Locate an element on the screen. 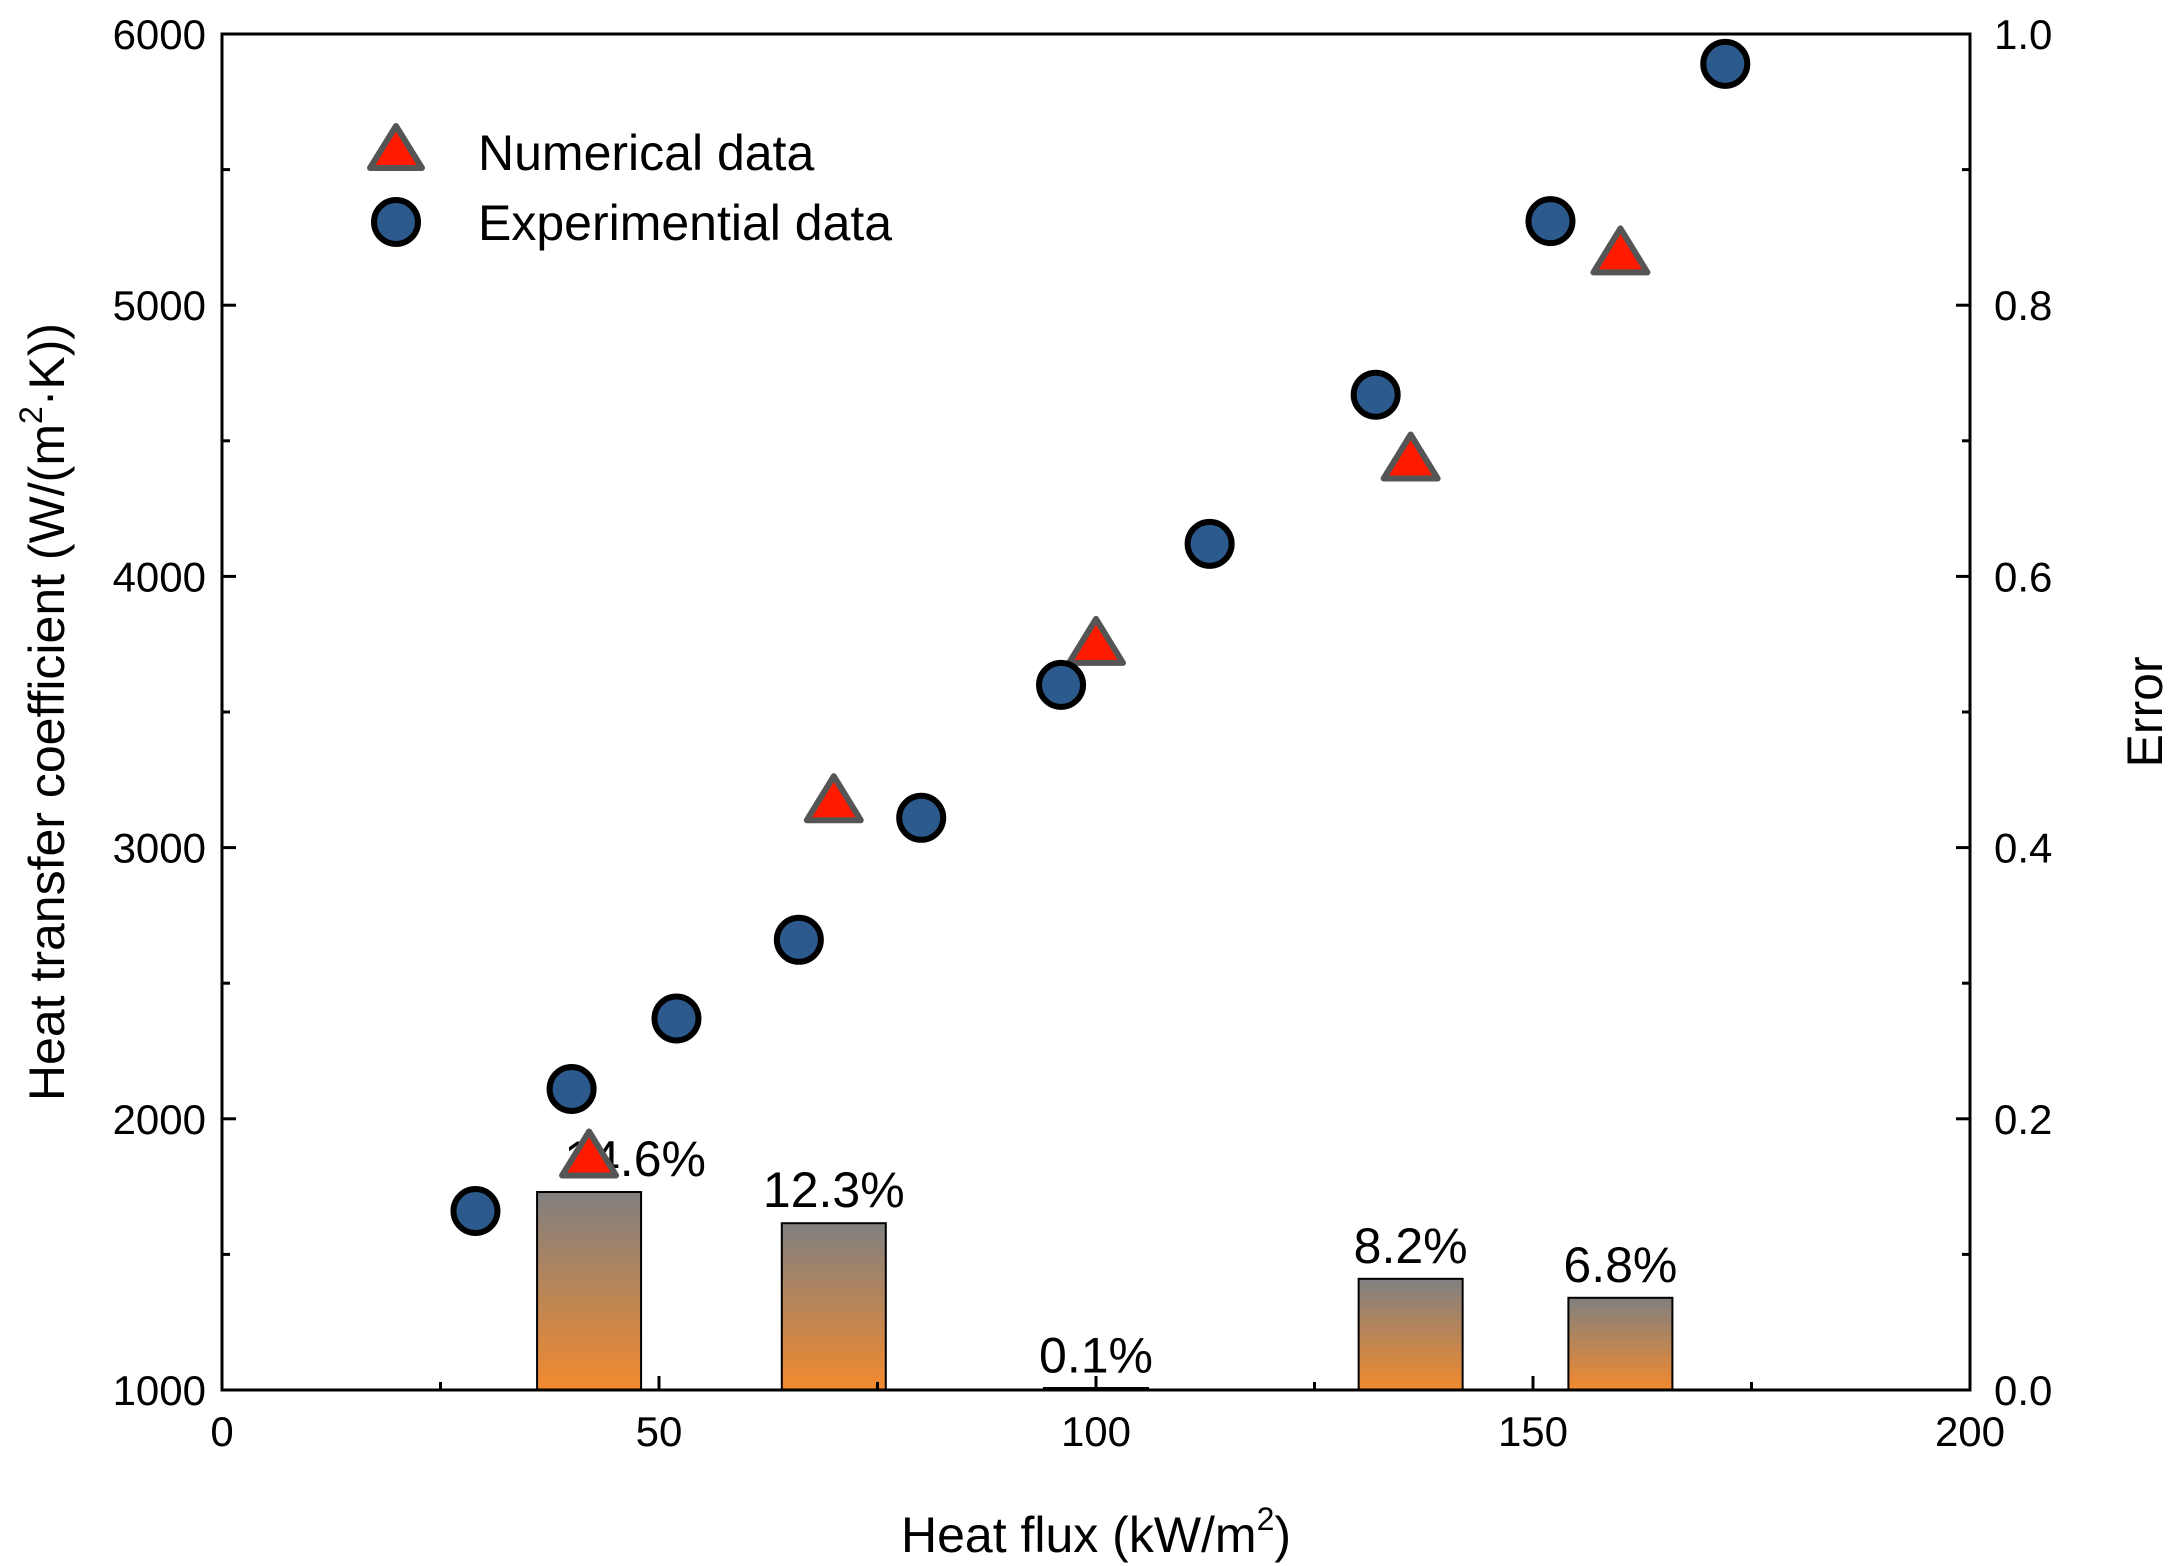  legend-label-numerical: Numerical data is located at coordinates (646, 153).